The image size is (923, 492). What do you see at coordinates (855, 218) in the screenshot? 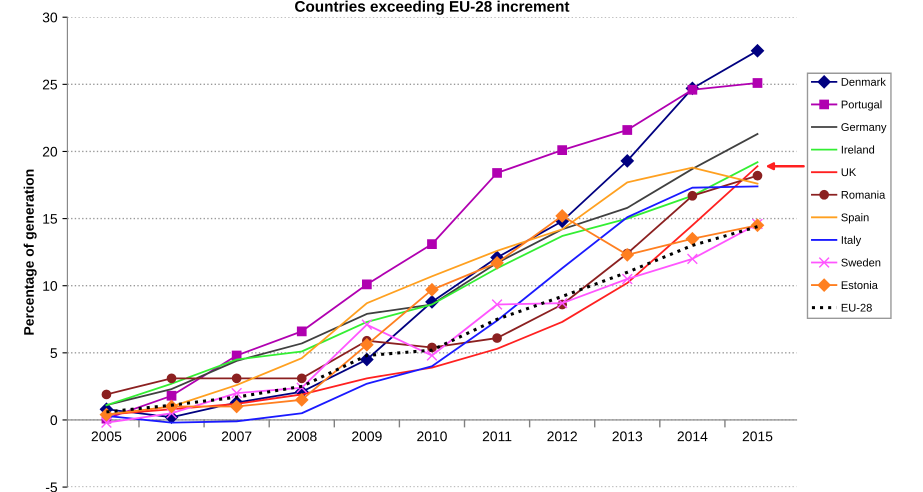
I see `legend-label: Spain` at bounding box center [855, 218].